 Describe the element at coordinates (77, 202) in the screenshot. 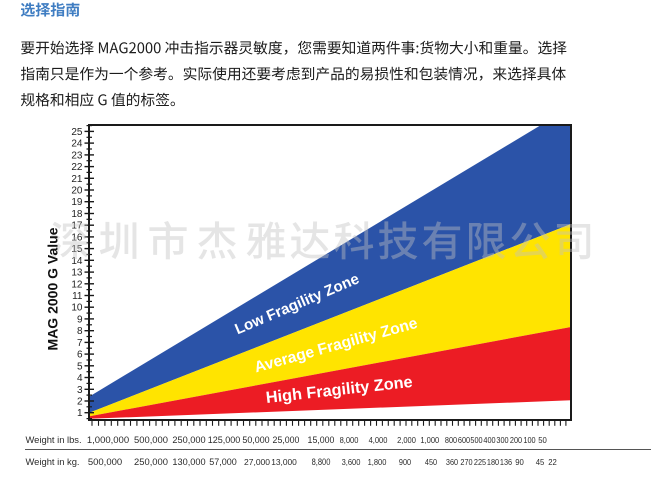

I see `svg-text: 19` at that location.